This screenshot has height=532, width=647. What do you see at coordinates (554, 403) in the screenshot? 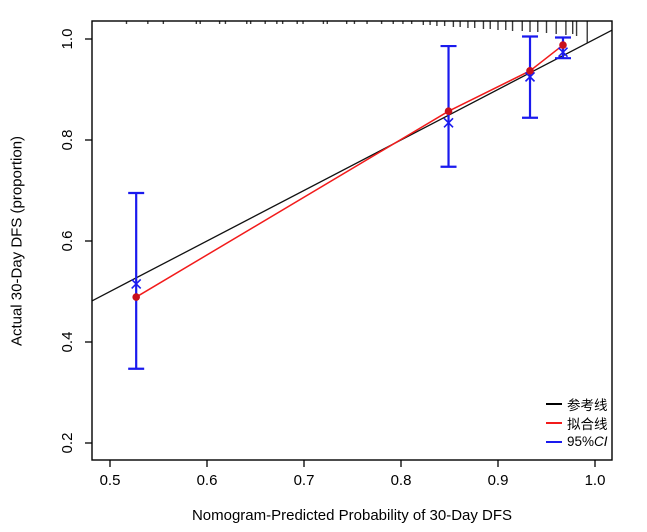
I see `reference-line-swatch` at bounding box center [554, 403].